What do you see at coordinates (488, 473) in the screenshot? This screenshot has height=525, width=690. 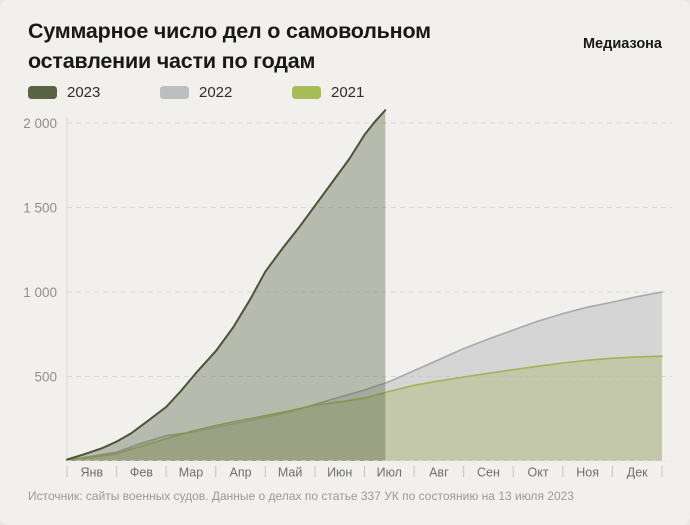 I see `x-axis-tick-label: Сен` at bounding box center [488, 473].